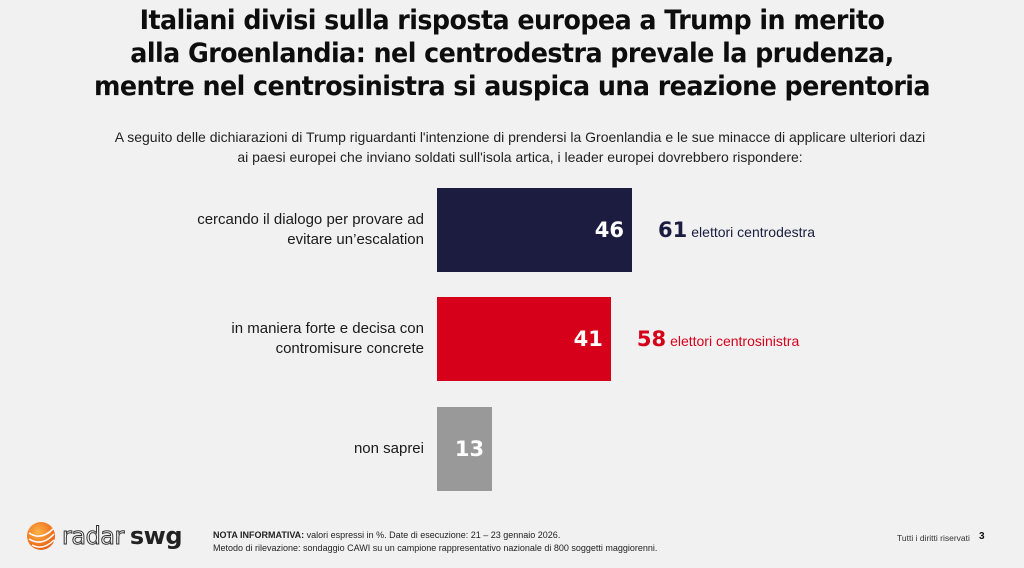 The image size is (1024, 568). I want to click on category-label-line: cercando il dialogo per provare ad, so click(310, 219).